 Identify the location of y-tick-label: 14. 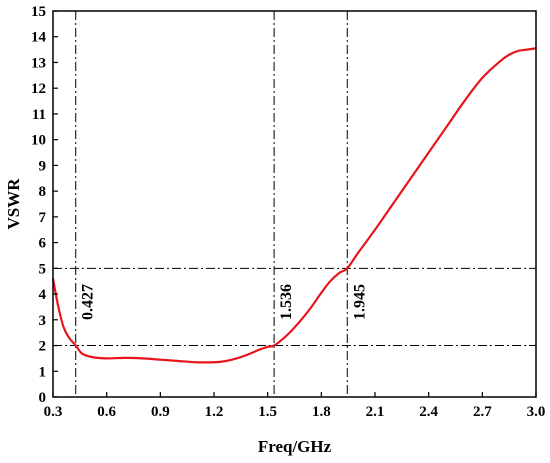
(39, 38).